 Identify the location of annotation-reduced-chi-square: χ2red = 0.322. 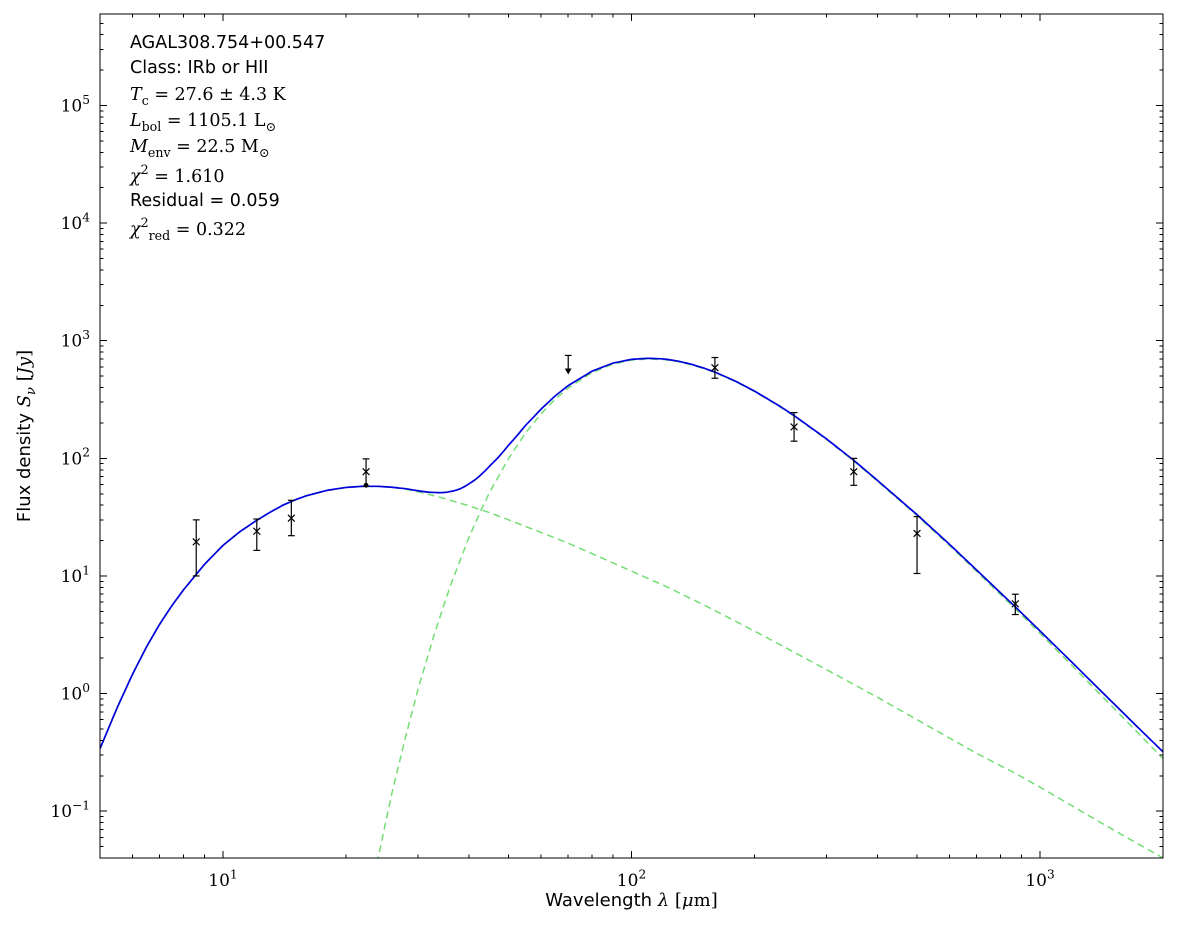
(187, 229).